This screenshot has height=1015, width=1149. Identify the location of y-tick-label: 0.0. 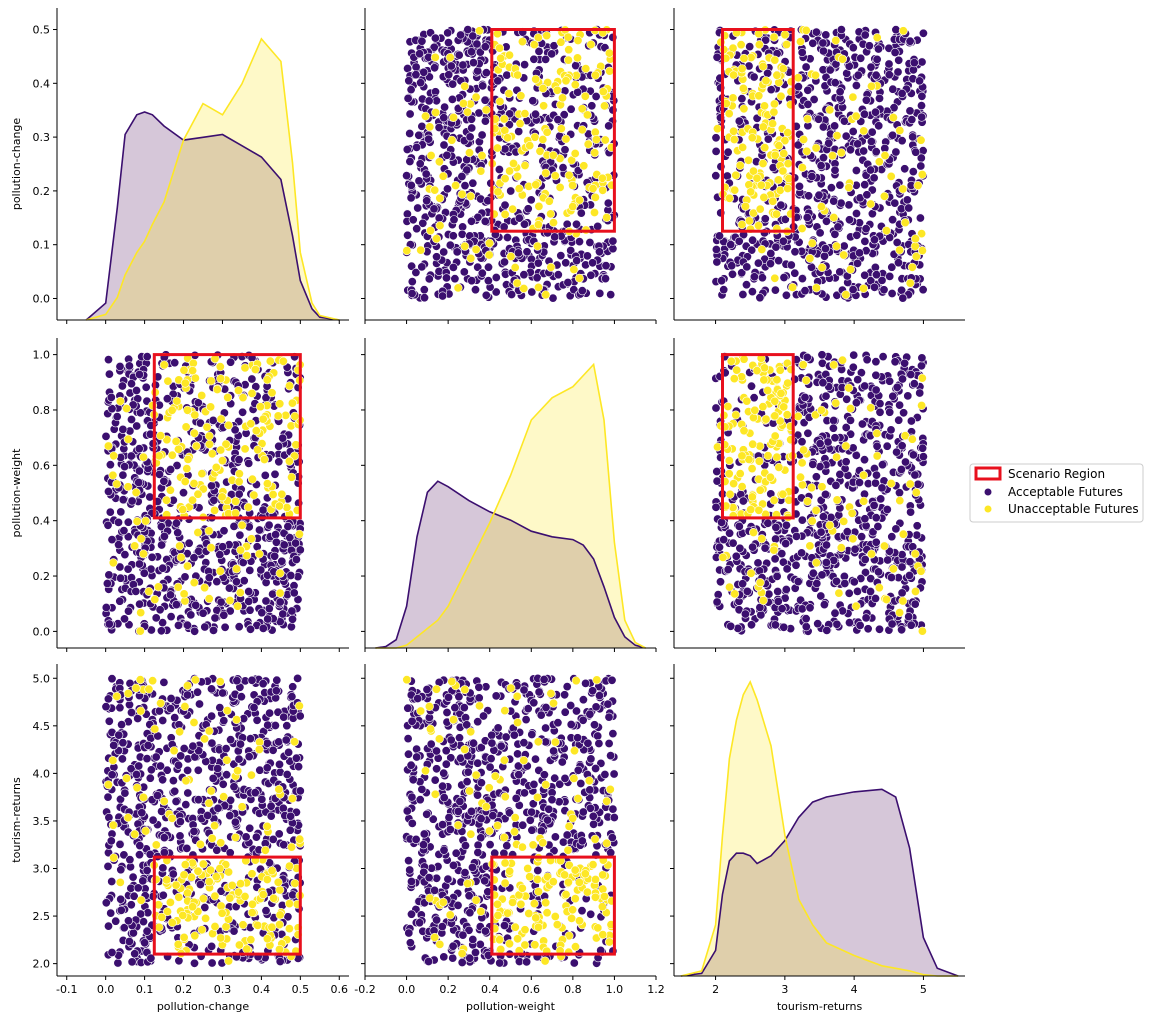
(42, 631).